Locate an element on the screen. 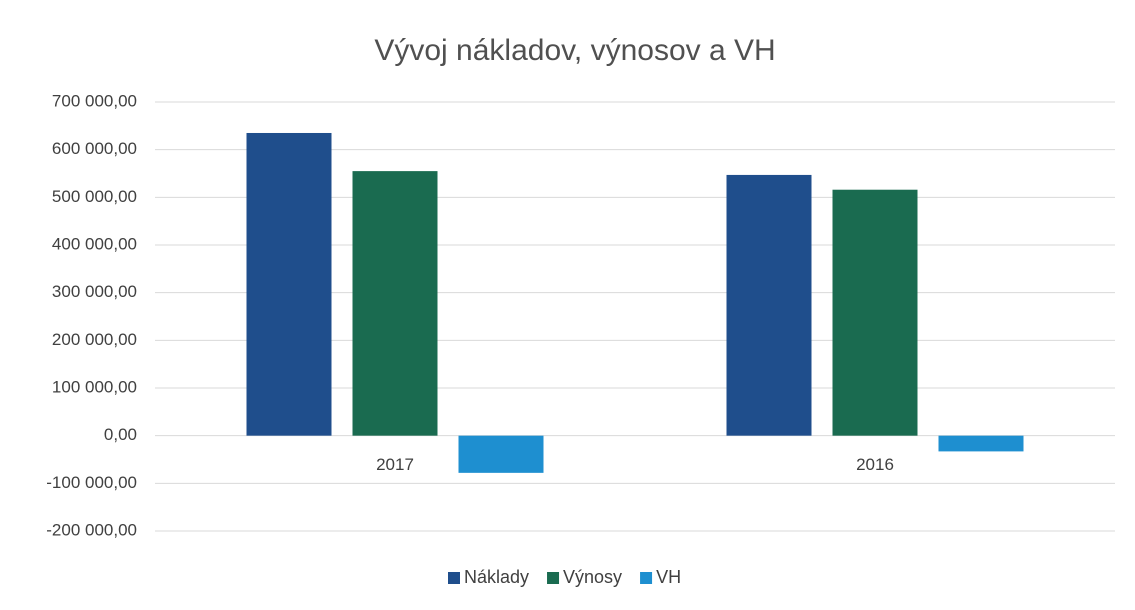 This screenshot has width=1135, height=610. y-tick-label: -200 000,00 is located at coordinates (91, 529).